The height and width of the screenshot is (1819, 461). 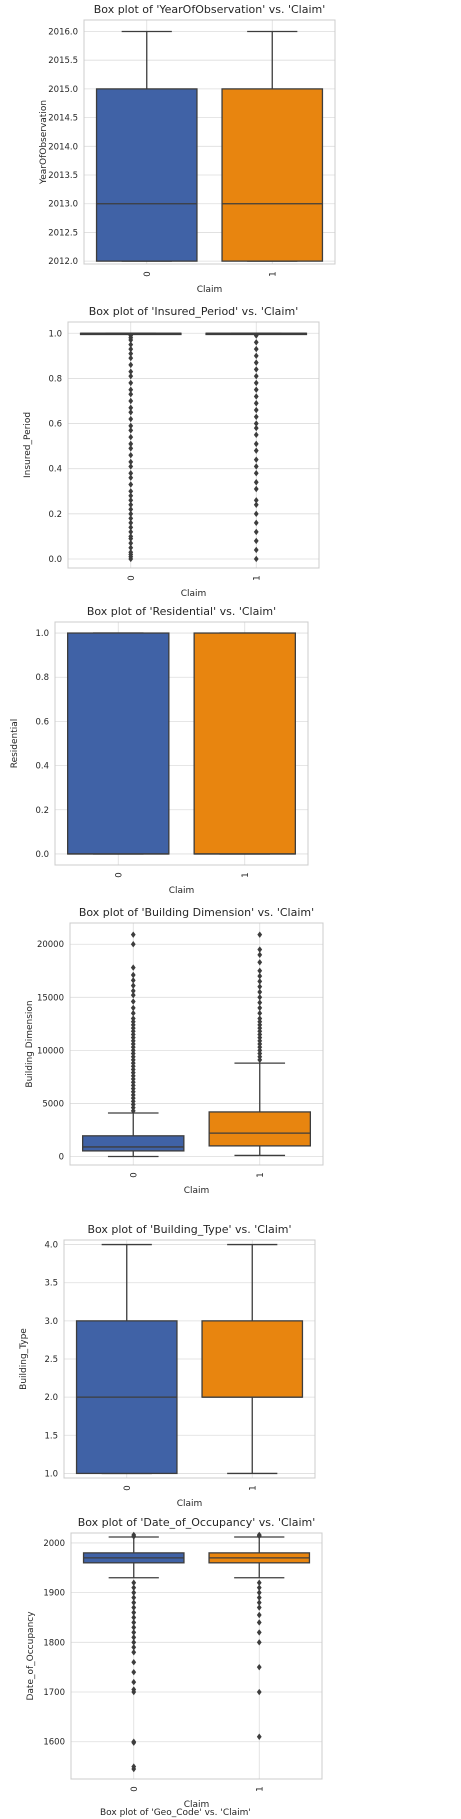 I want to click on y-tick-label: 2012.0, so click(x=63, y=262).